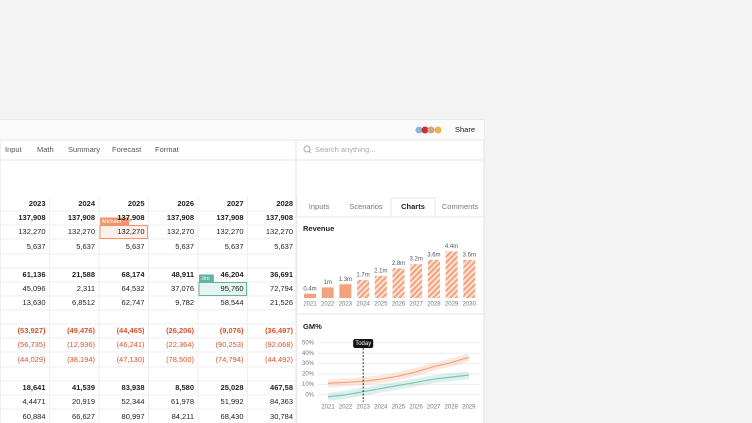 The height and width of the screenshot is (423, 752). I want to click on cell: 21,588, so click(83, 274).